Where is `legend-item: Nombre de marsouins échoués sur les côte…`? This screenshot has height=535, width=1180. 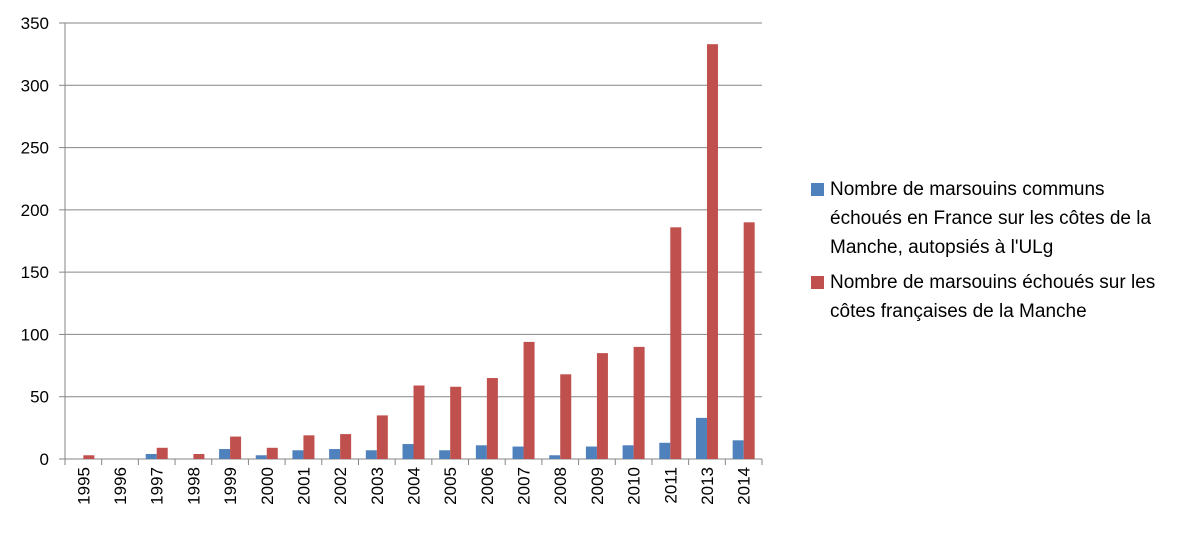 legend-item: Nombre de marsouins échoués sur les côte… is located at coordinates (982, 297).